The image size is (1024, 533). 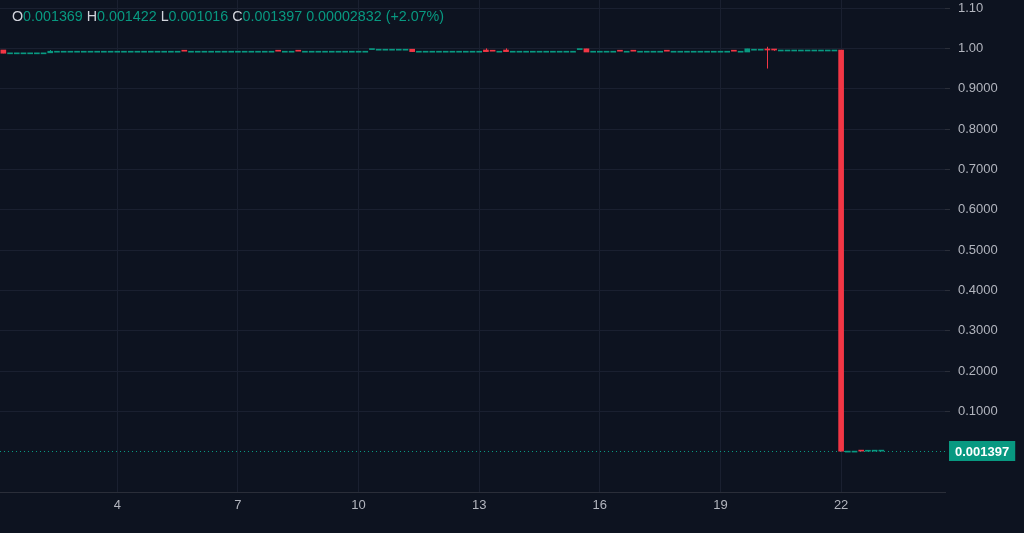 I want to click on y-tick-label: 0.2000, so click(x=978, y=370).